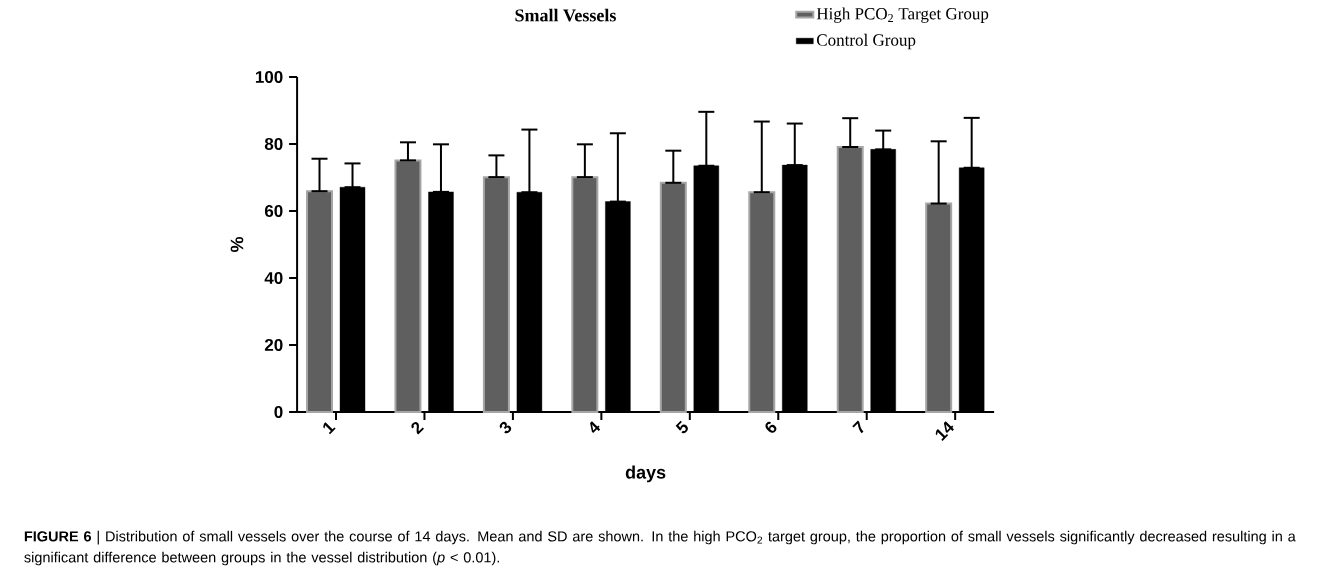  What do you see at coordinates (273, 277) in the screenshot?
I see `y-tick-label: 40` at bounding box center [273, 277].